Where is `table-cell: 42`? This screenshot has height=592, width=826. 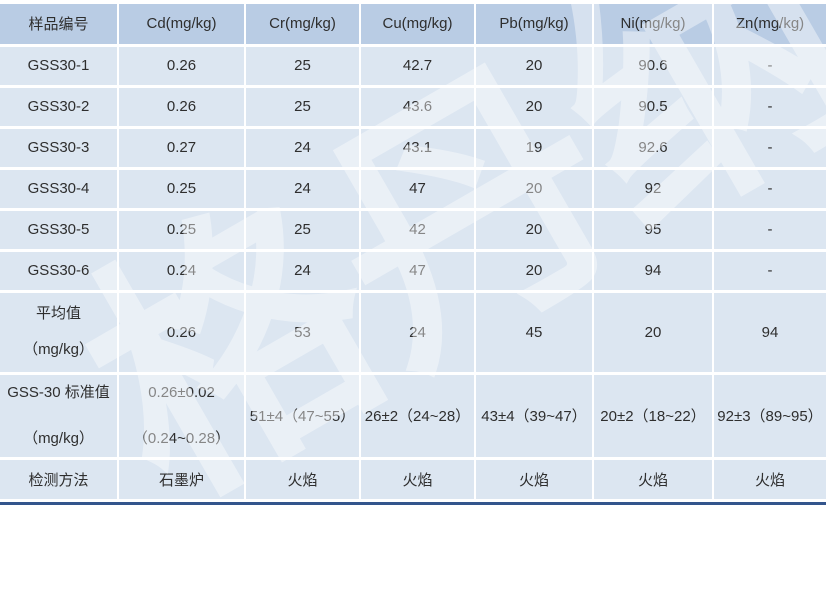 table-cell: 42 is located at coordinates (418, 230).